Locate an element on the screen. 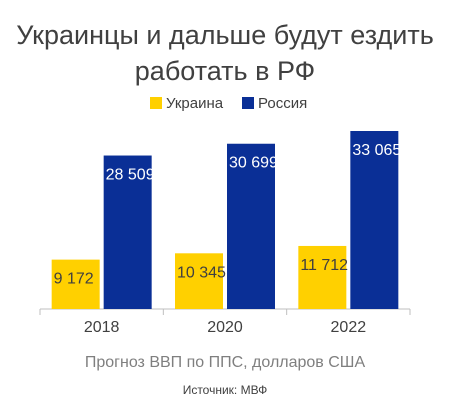  bar-ukraine-2022 is located at coordinates (322, 277).